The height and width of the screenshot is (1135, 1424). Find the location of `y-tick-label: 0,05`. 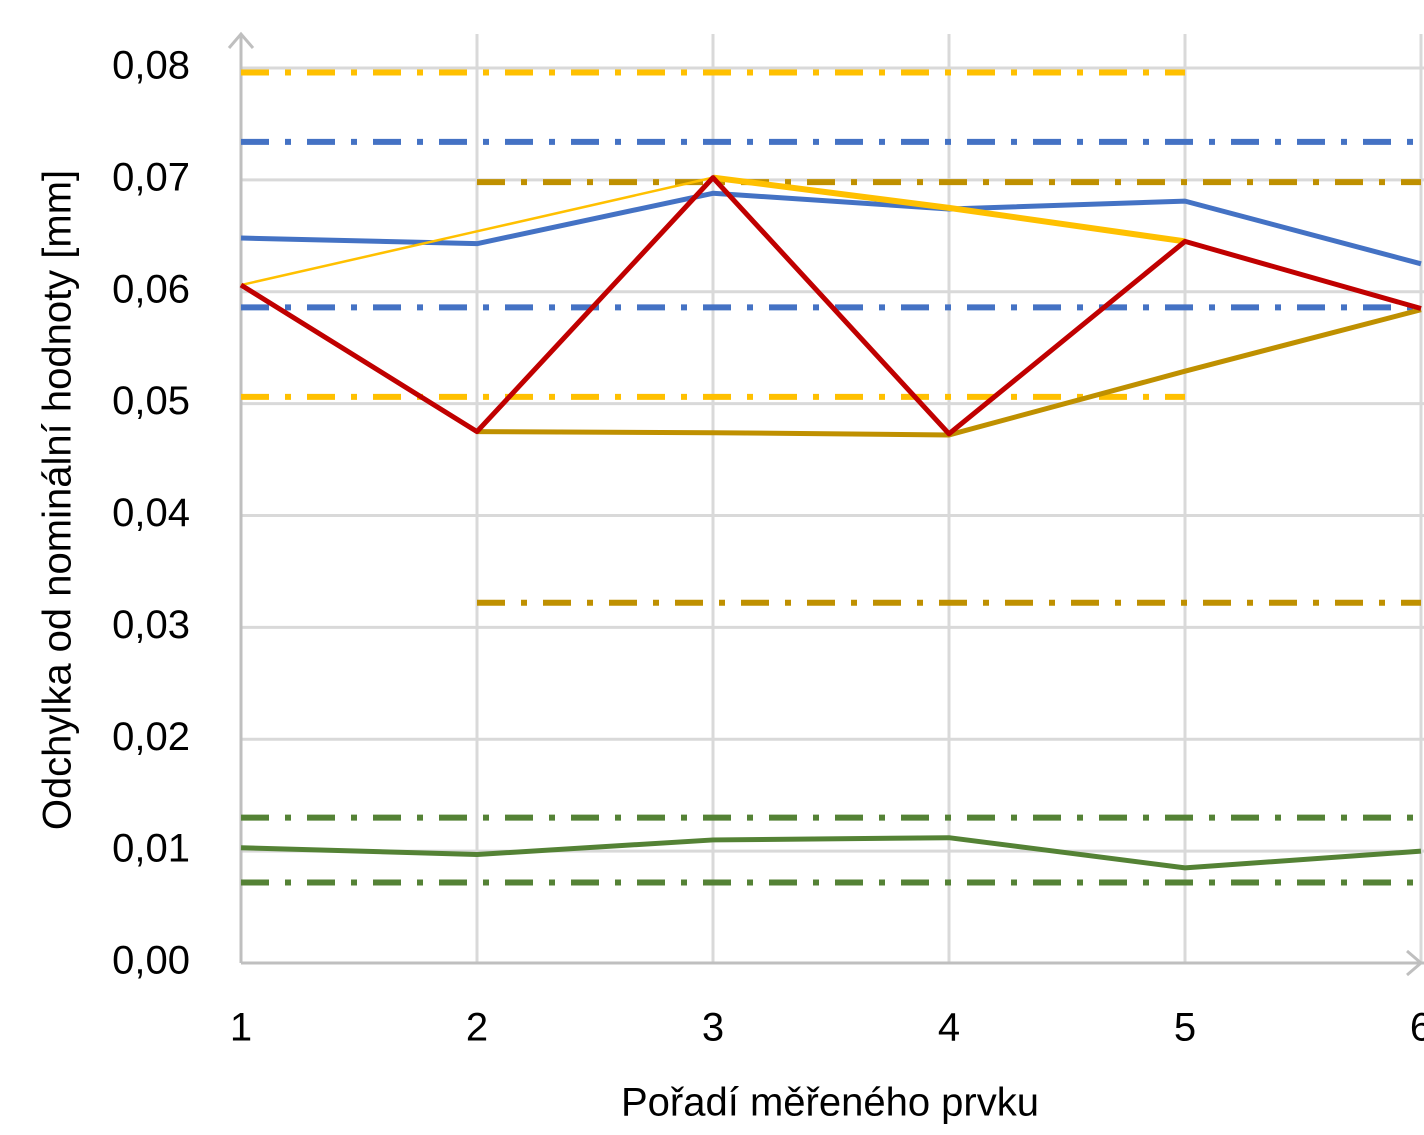

y-tick-label: 0,05 is located at coordinates (151, 401).